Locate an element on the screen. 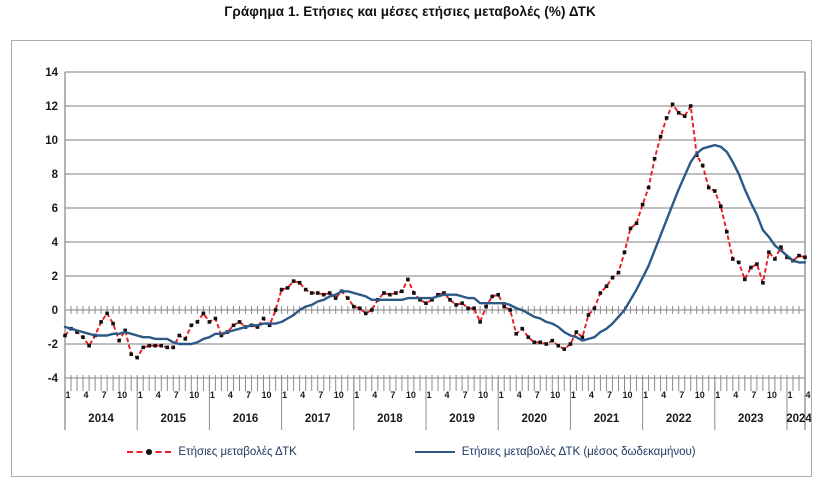 Image resolution: width=820 pixels, height=485 pixels. y-tick-label: 8 is located at coordinates (55, 175).